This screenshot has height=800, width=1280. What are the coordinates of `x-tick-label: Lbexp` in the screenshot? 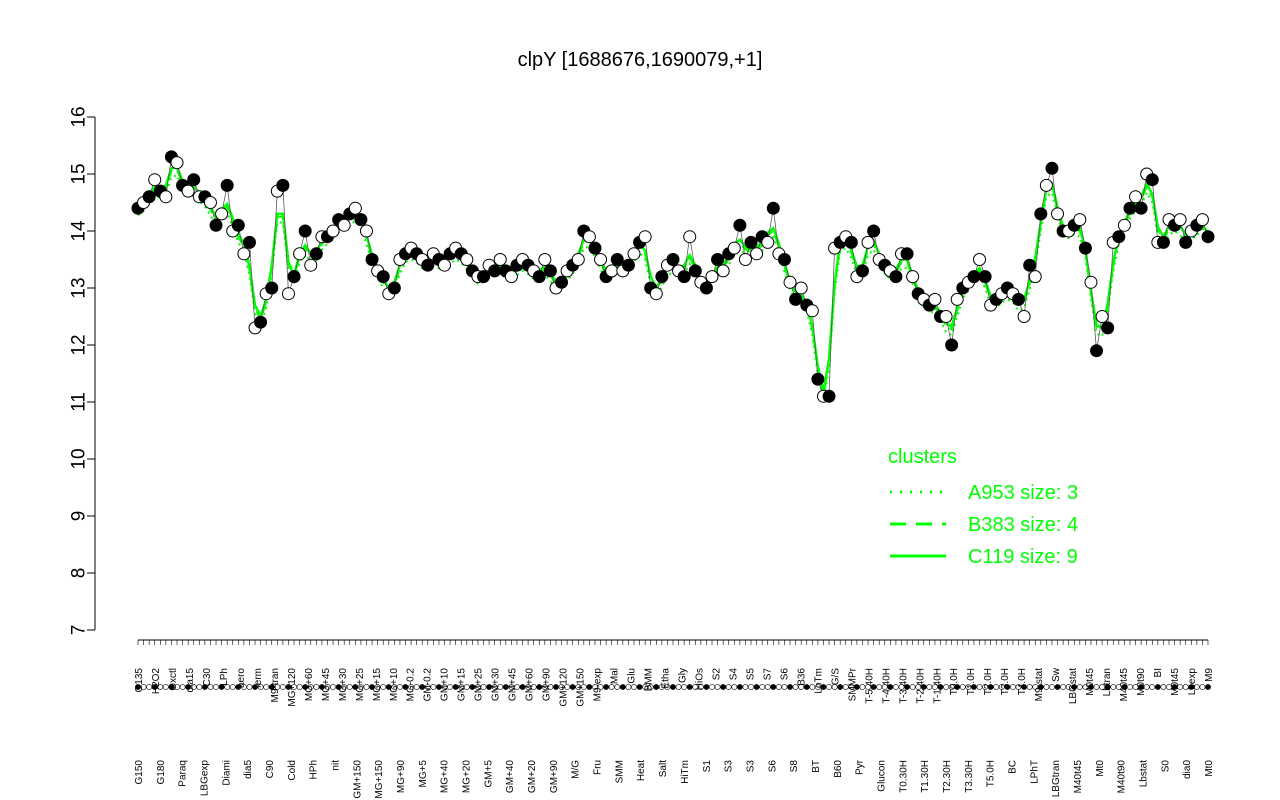 It's located at (1192, 682).